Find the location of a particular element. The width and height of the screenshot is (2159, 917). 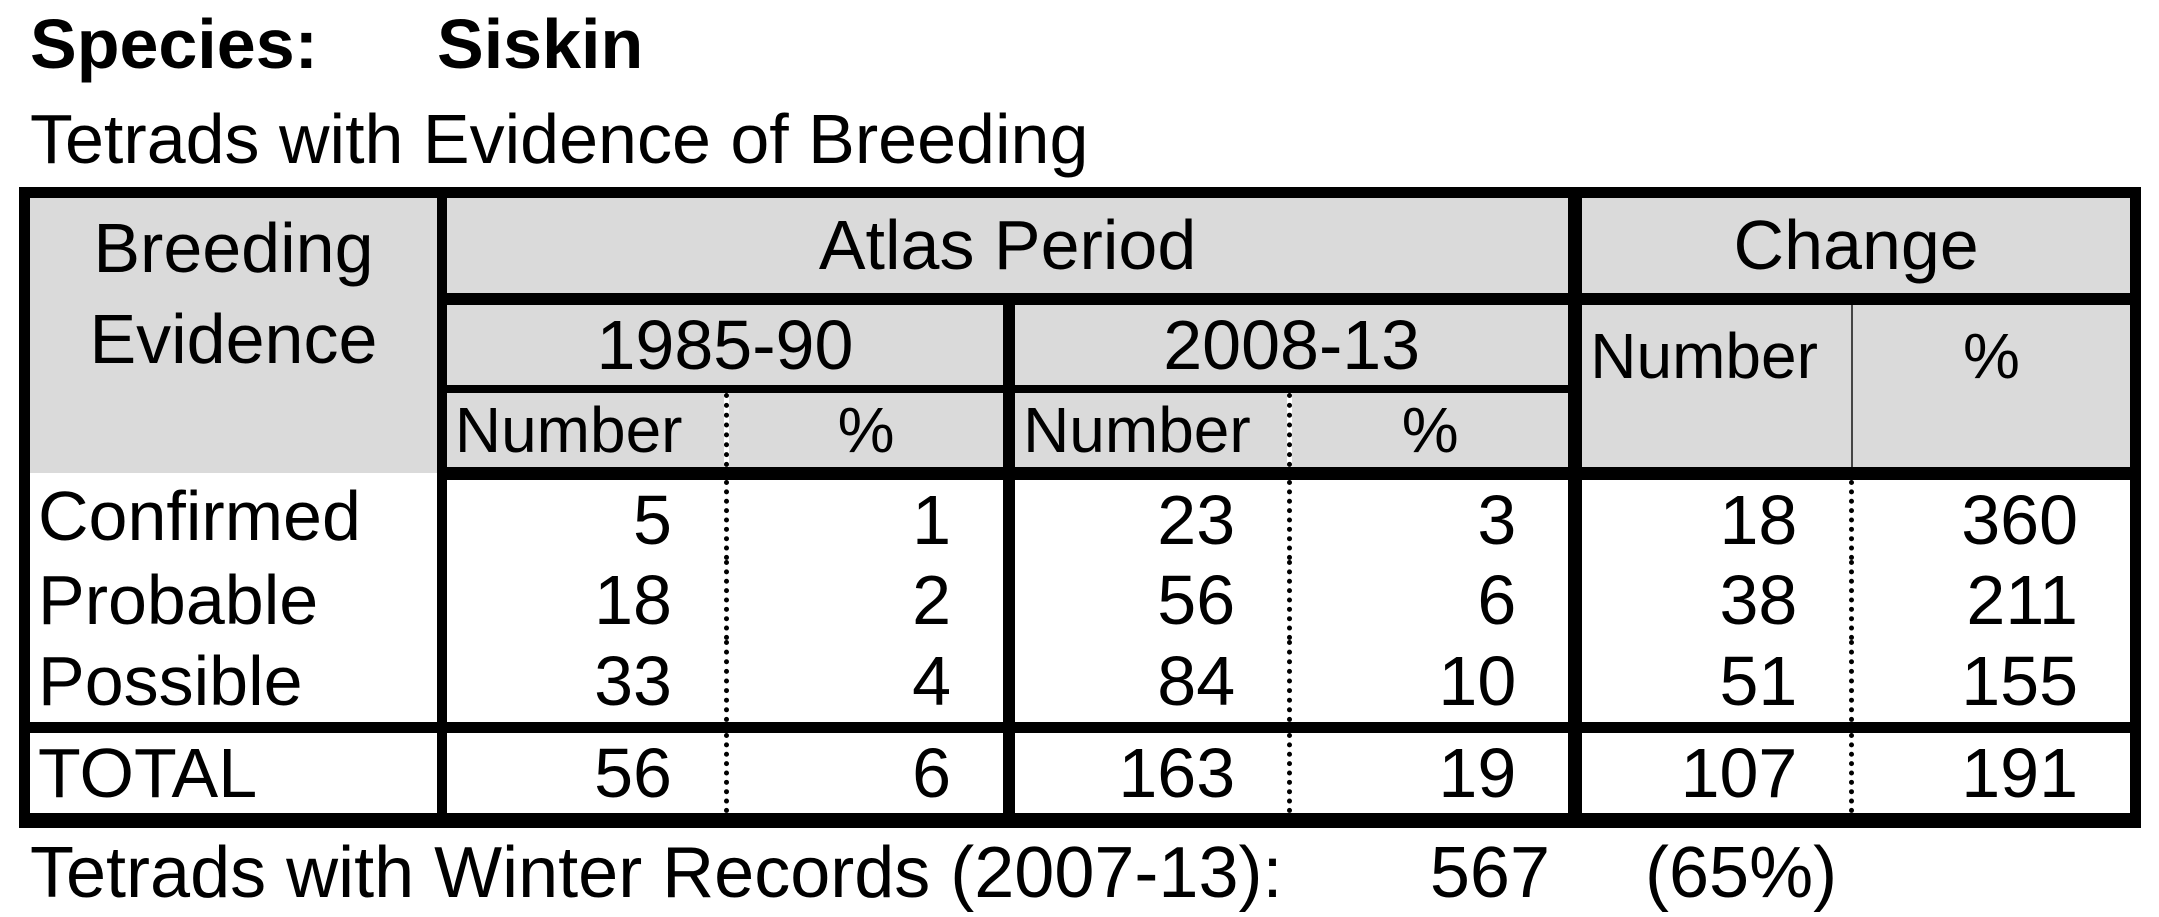

cell-p1-number: 5 is located at coordinates (581, 516).